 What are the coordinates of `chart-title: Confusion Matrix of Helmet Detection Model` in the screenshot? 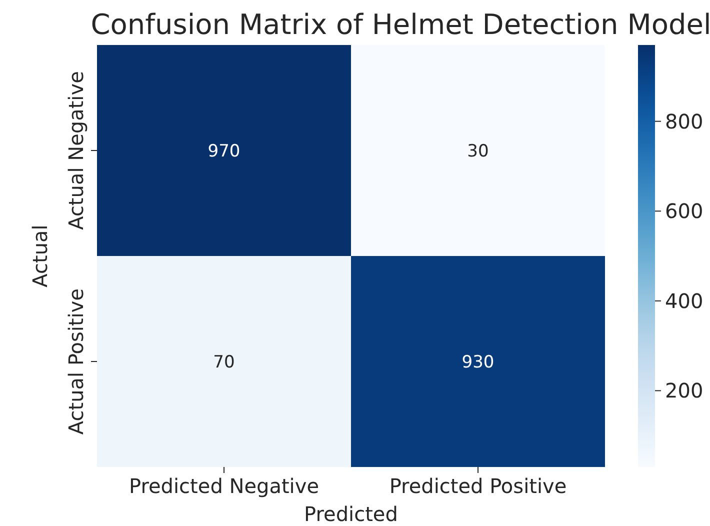 It's located at (400, 24).